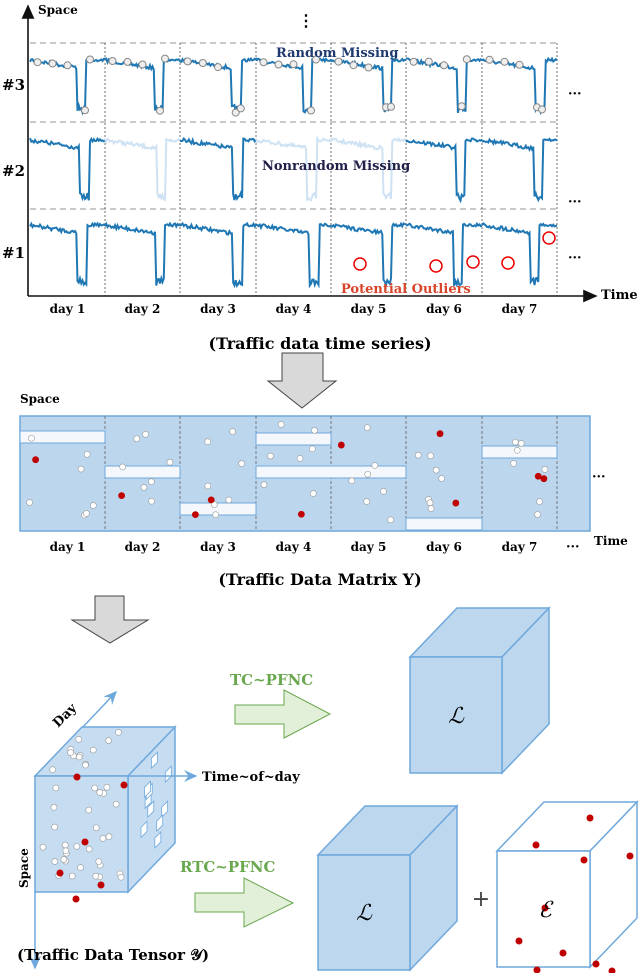 This screenshot has height=973, width=640. I want to click on rtc-pfnc-label: RTC~PFNC, so click(228, 867).